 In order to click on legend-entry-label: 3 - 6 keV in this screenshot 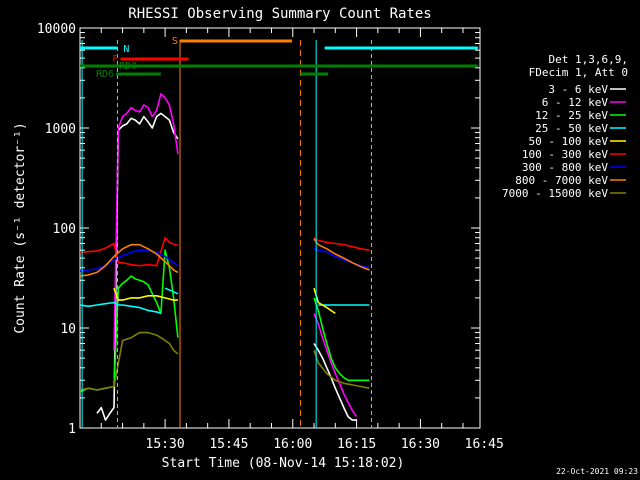, I will do `click(578, 89)`.